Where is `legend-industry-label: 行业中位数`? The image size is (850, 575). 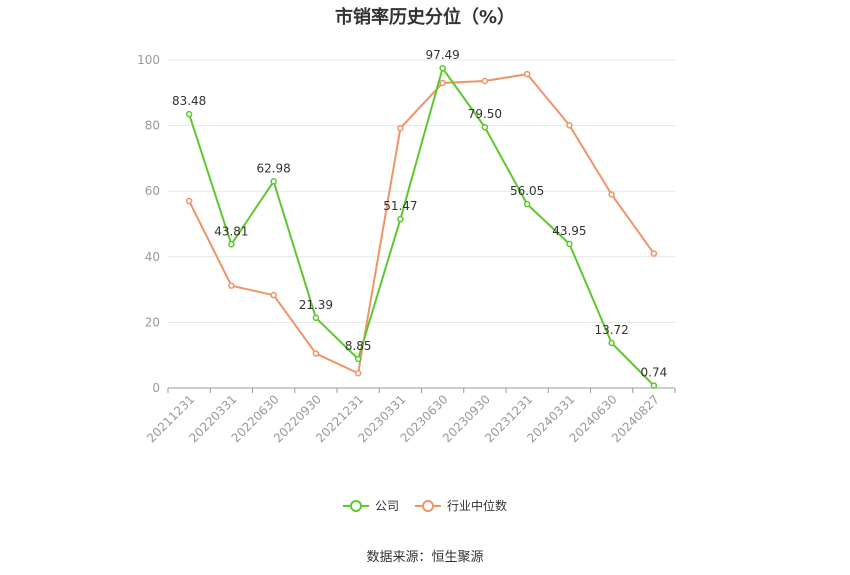 legend-industry-label: 行业中位数 is located at coordinates (477, 506).